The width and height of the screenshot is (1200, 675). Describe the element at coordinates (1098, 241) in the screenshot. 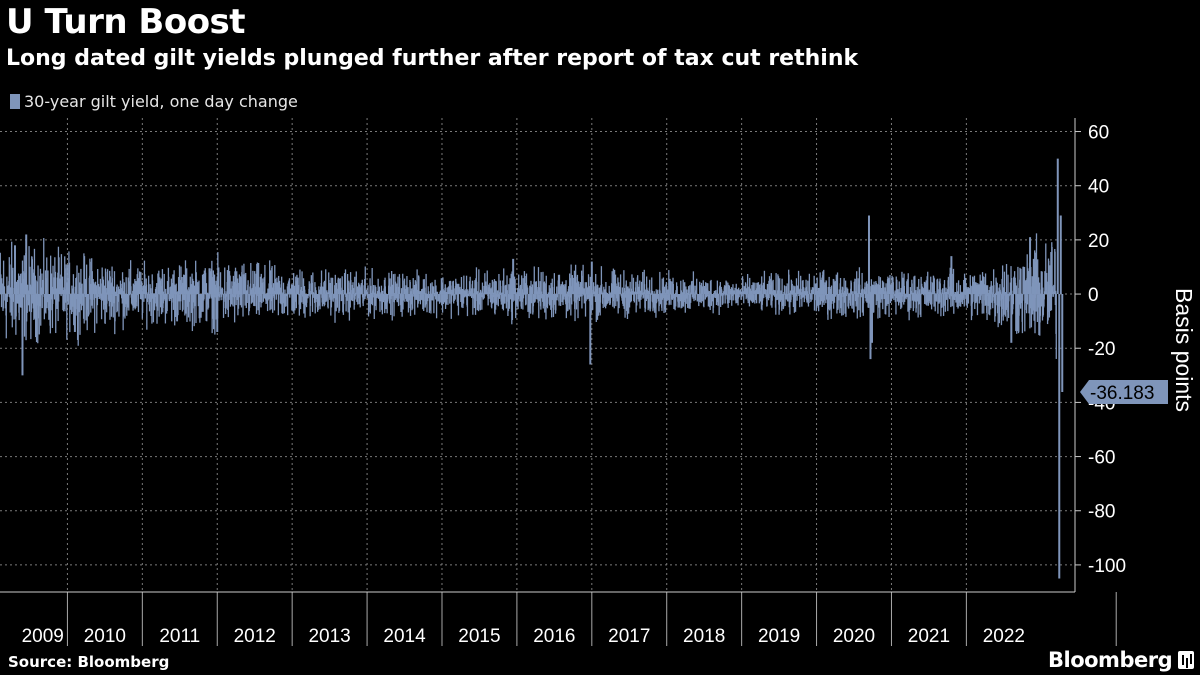

I see `y-tick-label: 20` at that location.